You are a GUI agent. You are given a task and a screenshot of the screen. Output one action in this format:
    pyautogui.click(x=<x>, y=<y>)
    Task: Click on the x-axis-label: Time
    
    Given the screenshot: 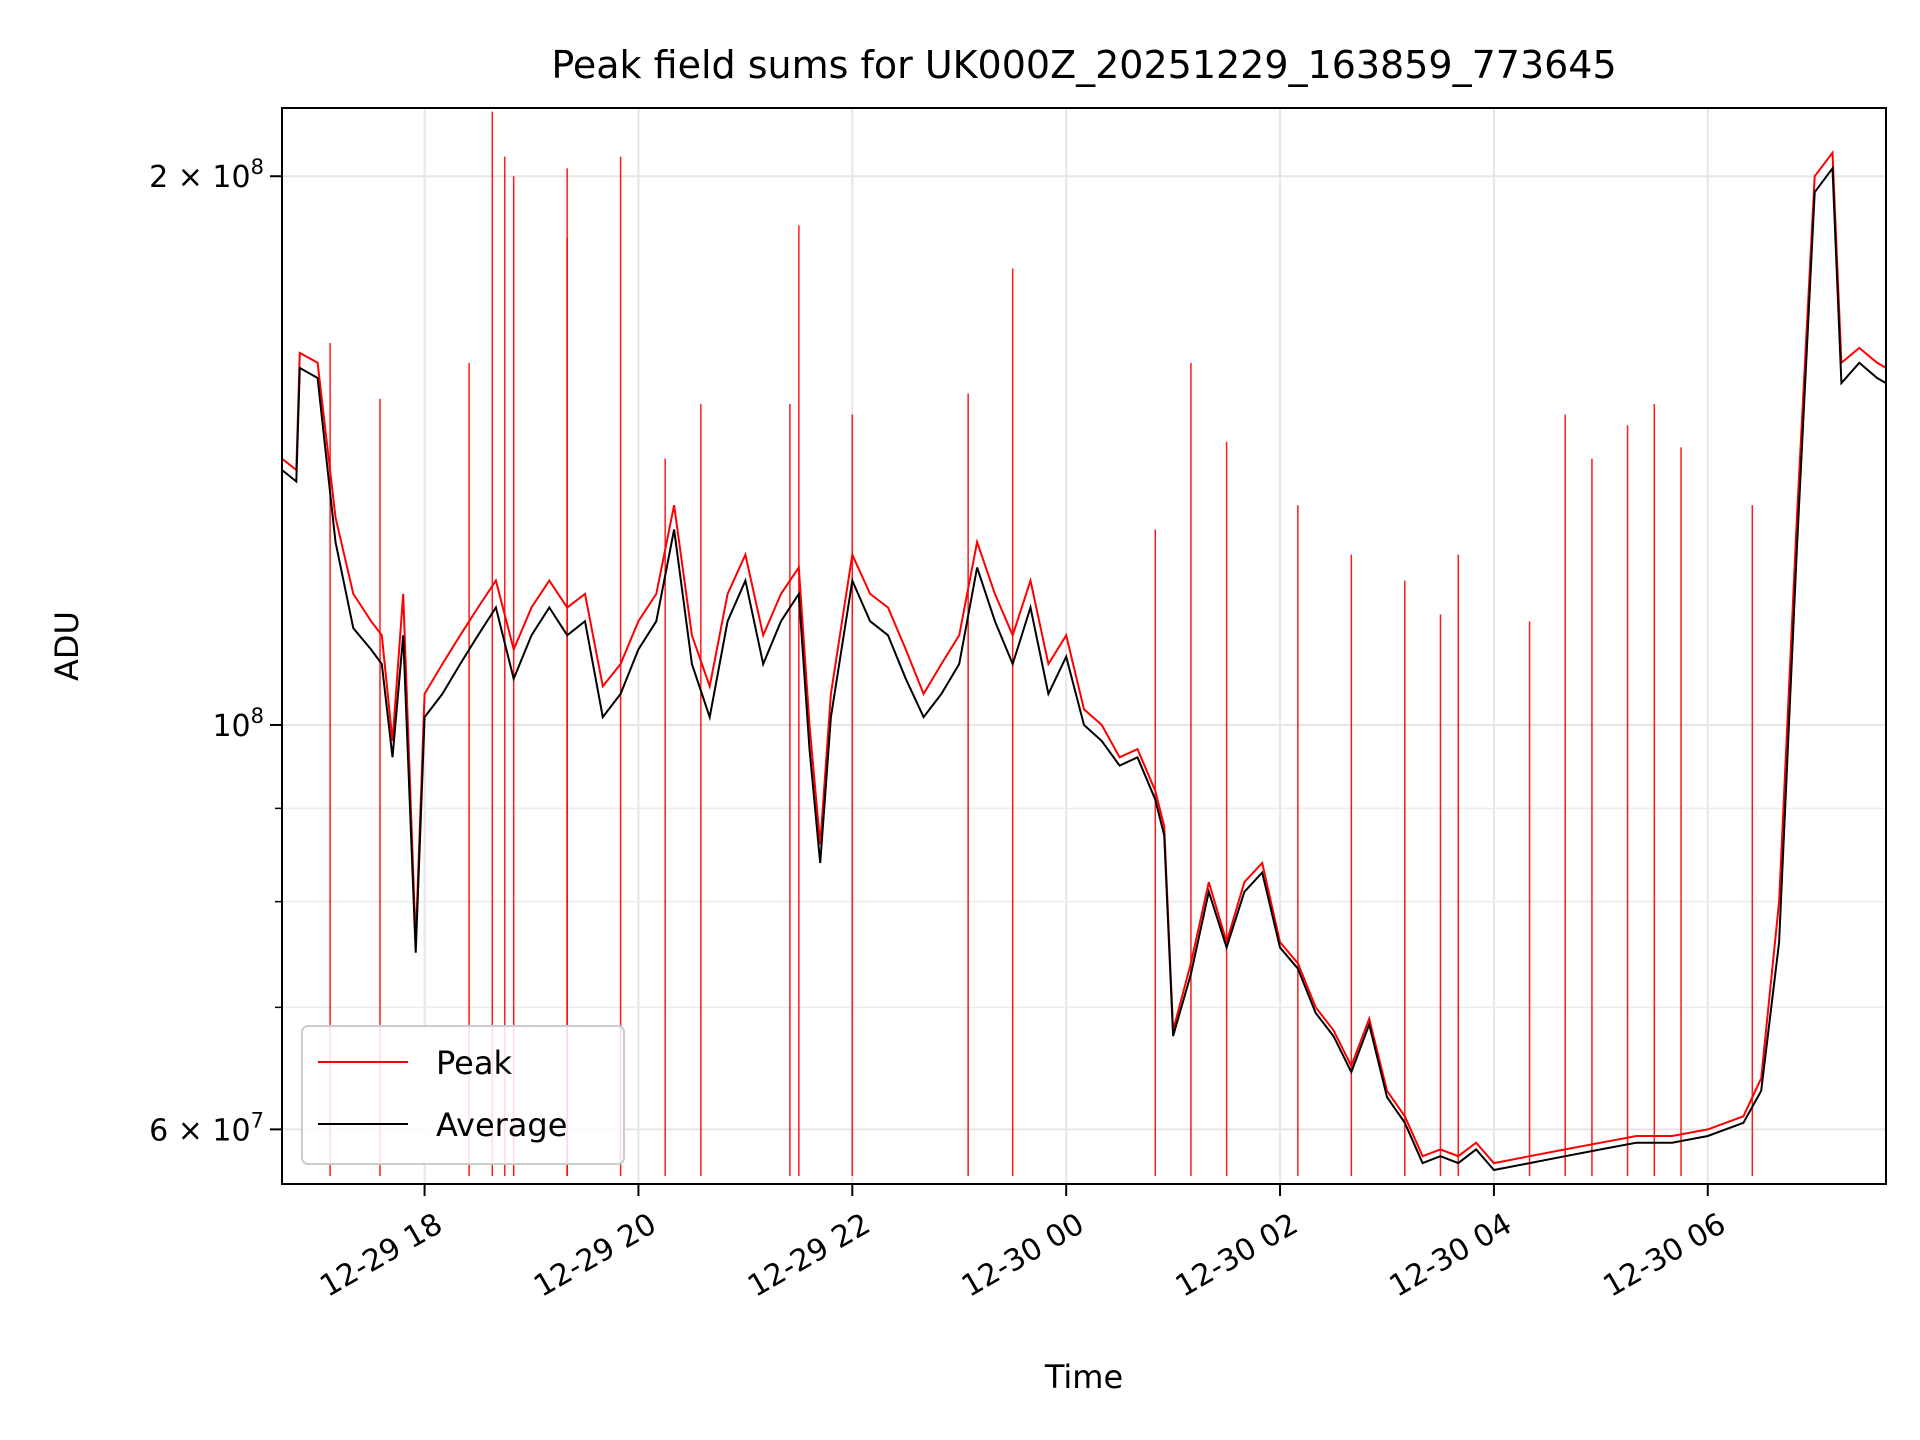 What is the action you would take?
    pyautogui.click(x=1083, y=1377)
    